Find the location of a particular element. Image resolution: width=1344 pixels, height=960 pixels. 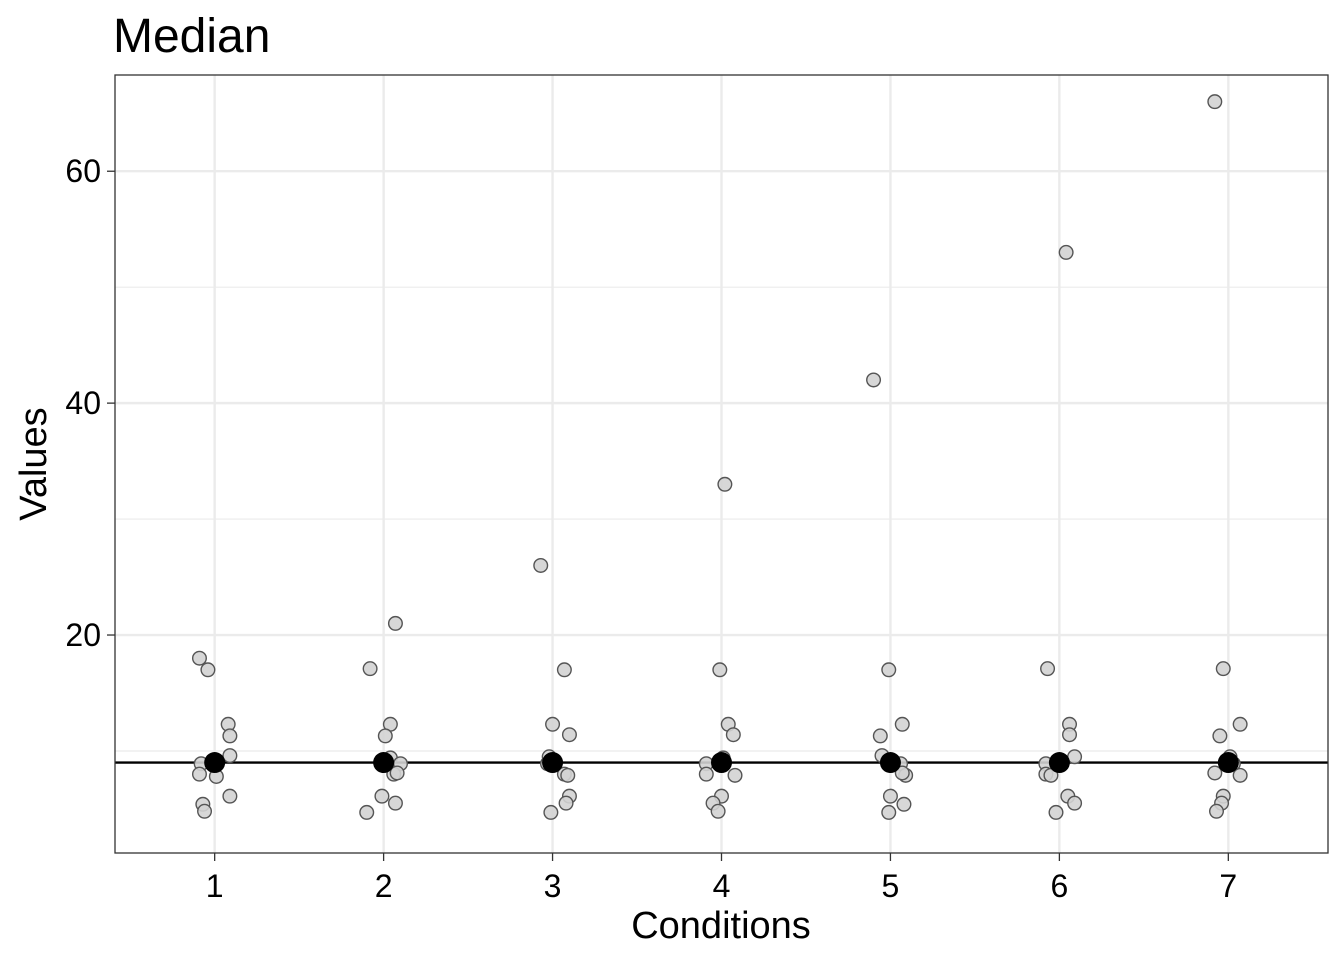

median-points-layer is located at coordinates (721, 763).